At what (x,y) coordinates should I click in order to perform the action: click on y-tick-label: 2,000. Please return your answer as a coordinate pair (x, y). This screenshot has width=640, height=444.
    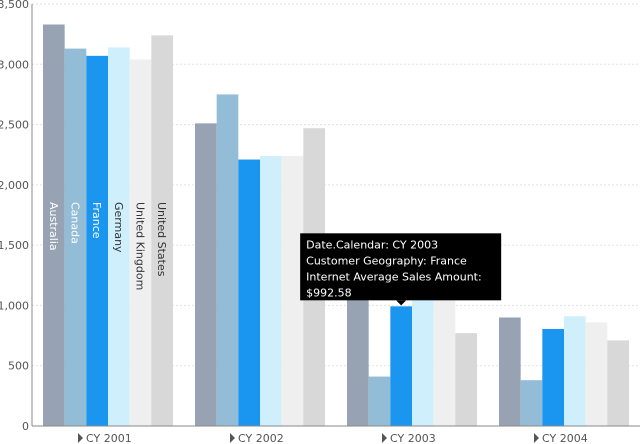
    Looking at the image, I should click on (14, 185).